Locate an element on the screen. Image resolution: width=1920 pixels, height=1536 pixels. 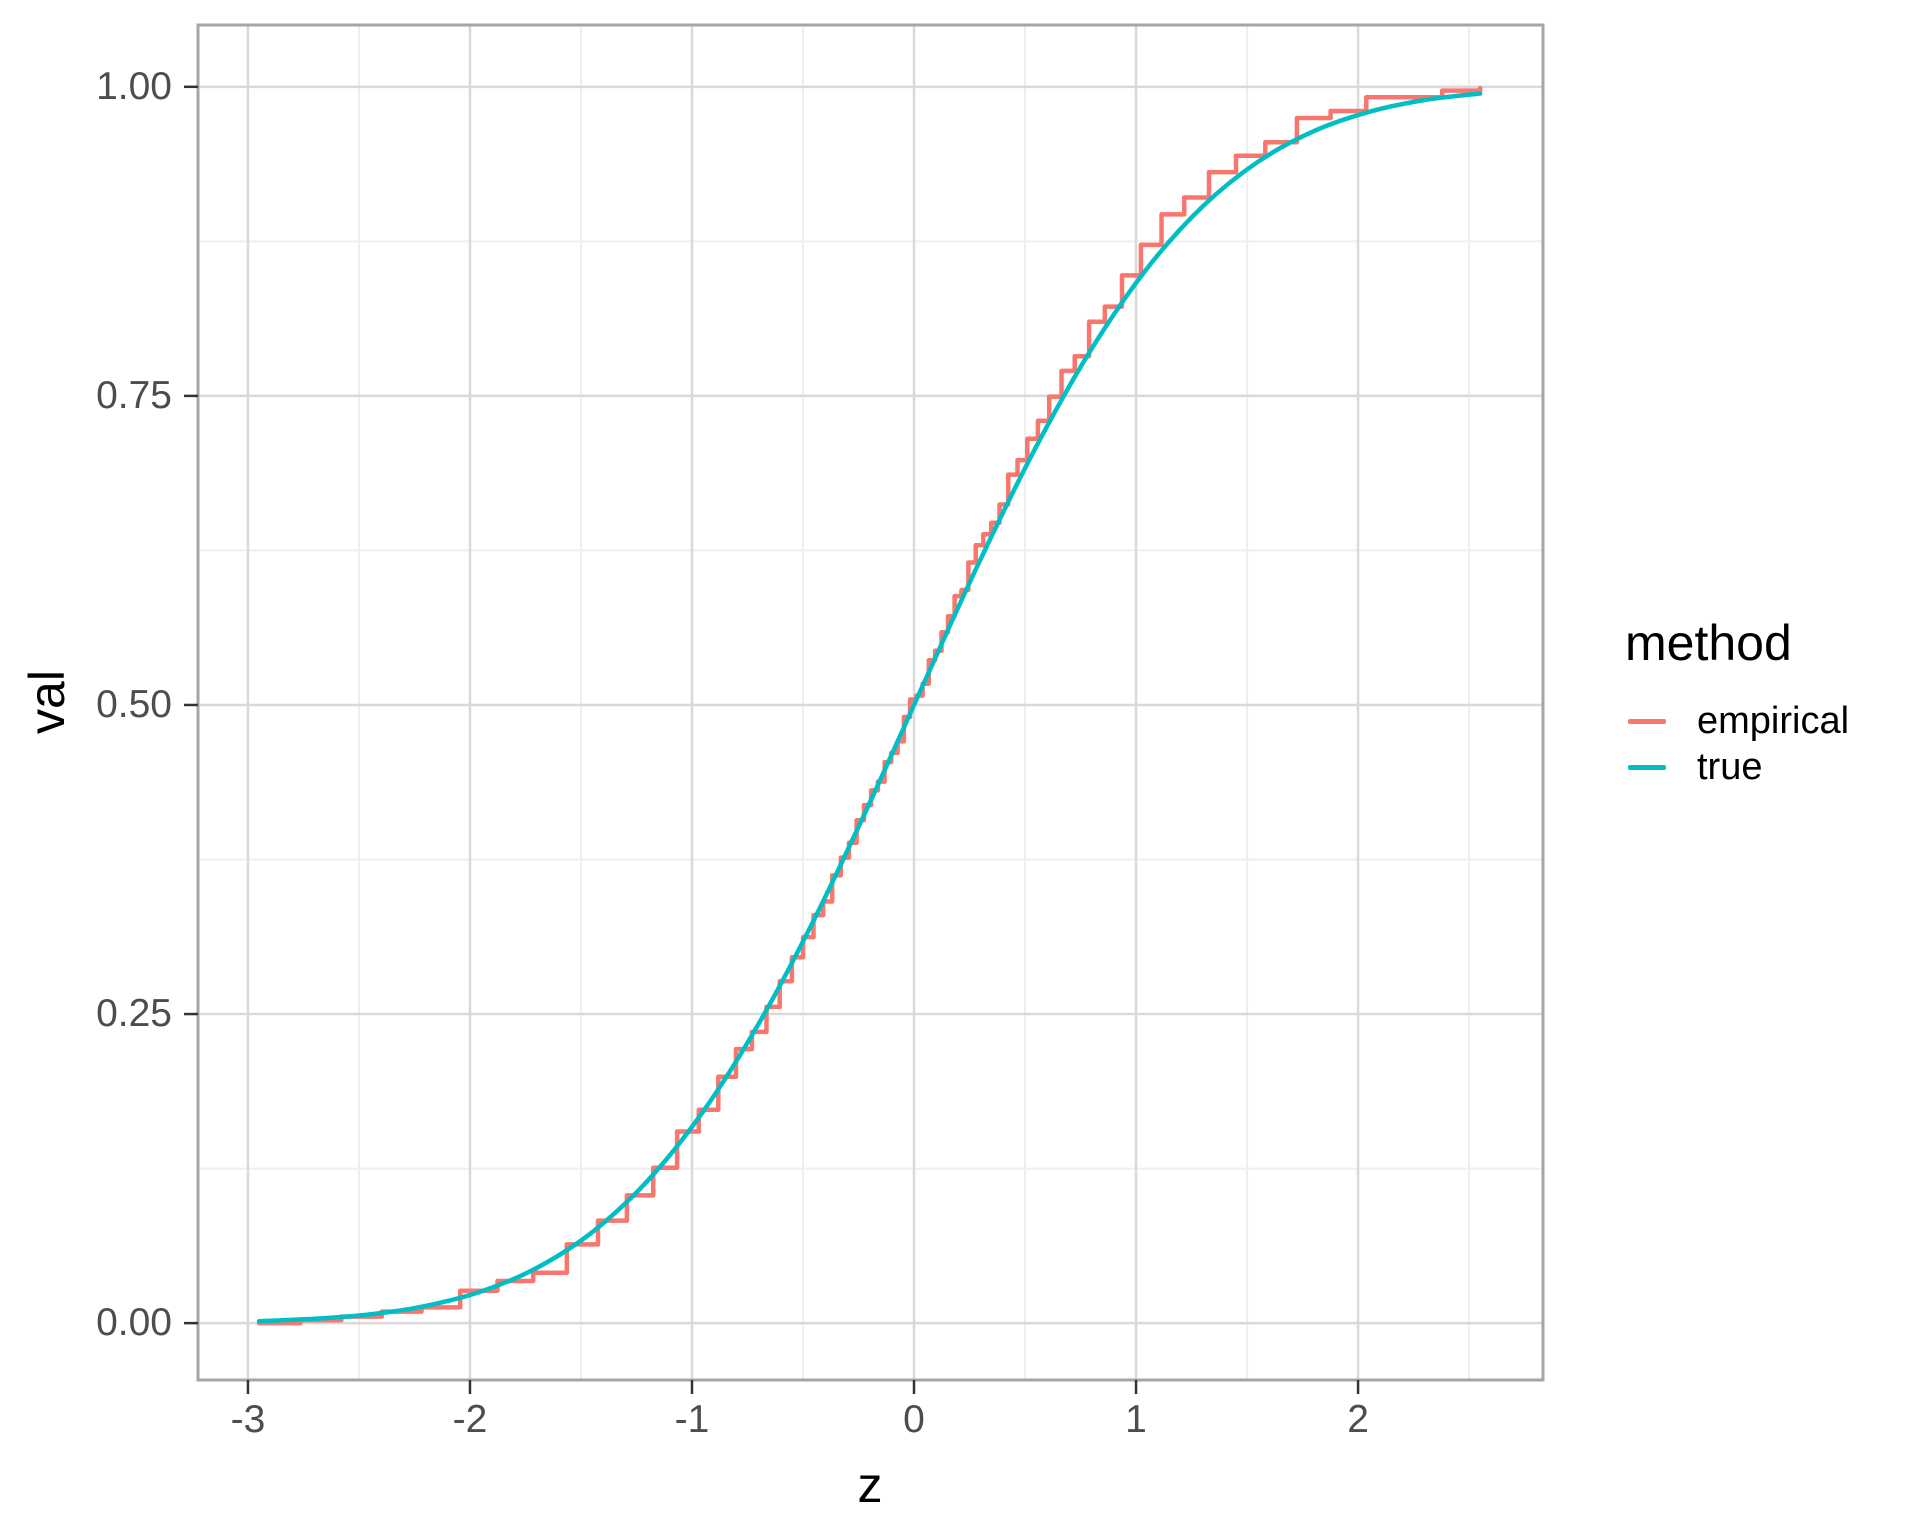
legend: method empirical true is located at coordinates (1737, 702).